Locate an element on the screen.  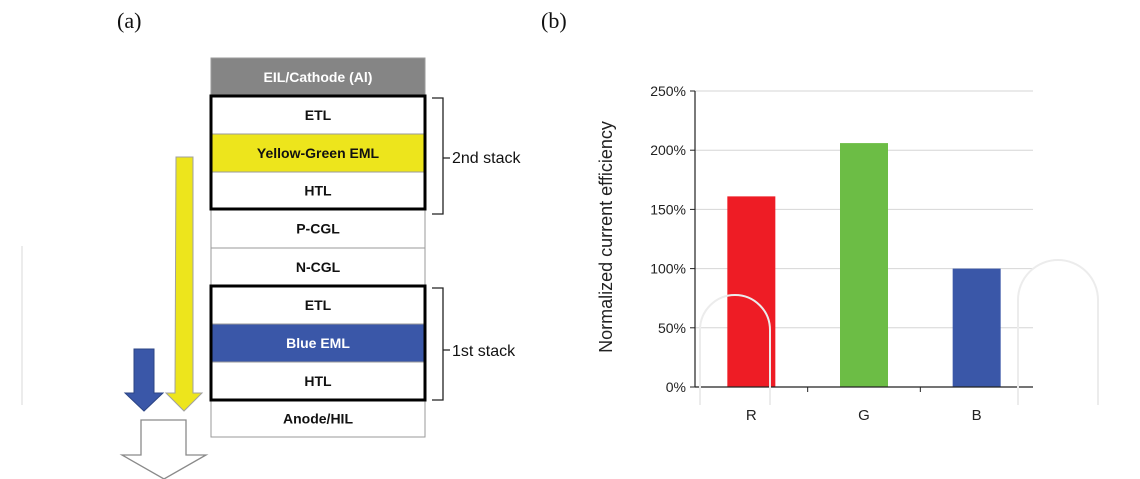
y-tick-label: 100% is located at coordinates (668, 269).